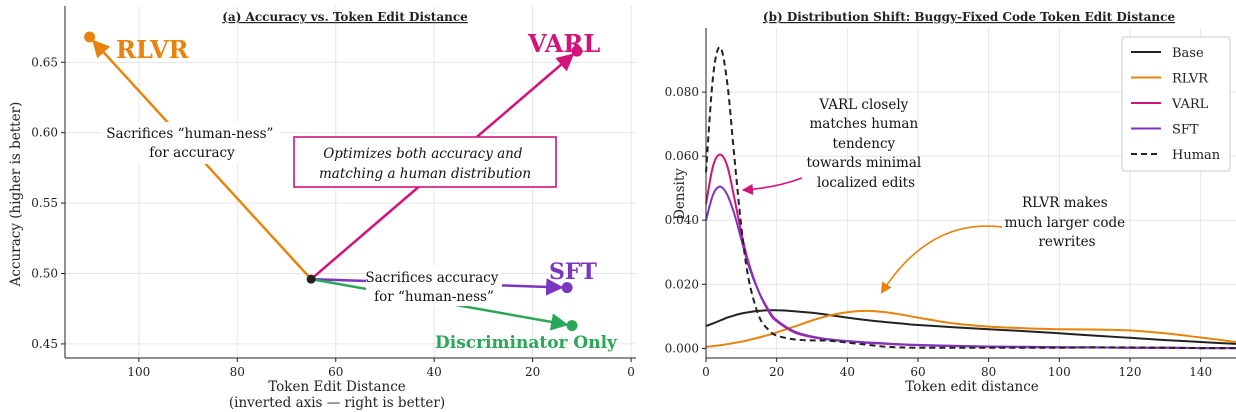 This screenshot has height=412, width=1236. What do you see at coordinates (311, 279) in the screenshot?
I see `point-origin` at bounding box center [311, 279].